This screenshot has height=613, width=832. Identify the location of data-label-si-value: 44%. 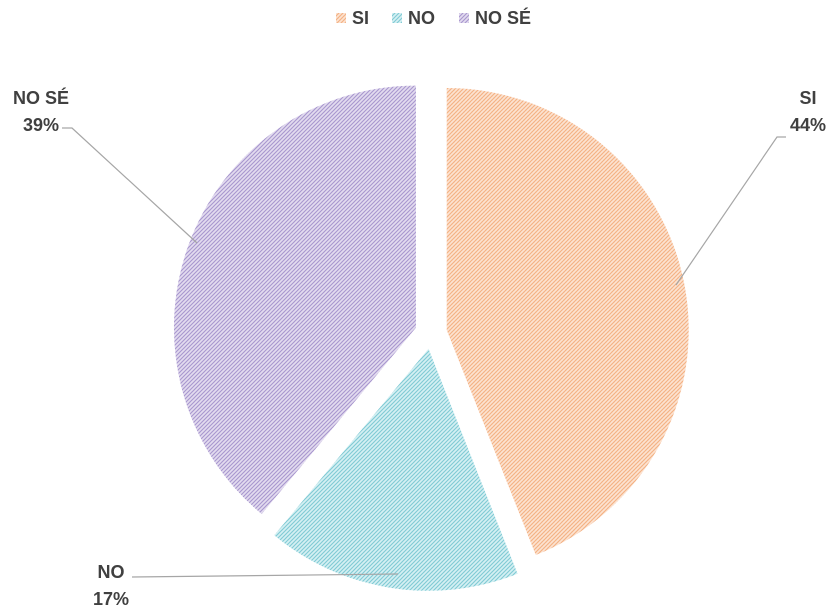
(808, 125).